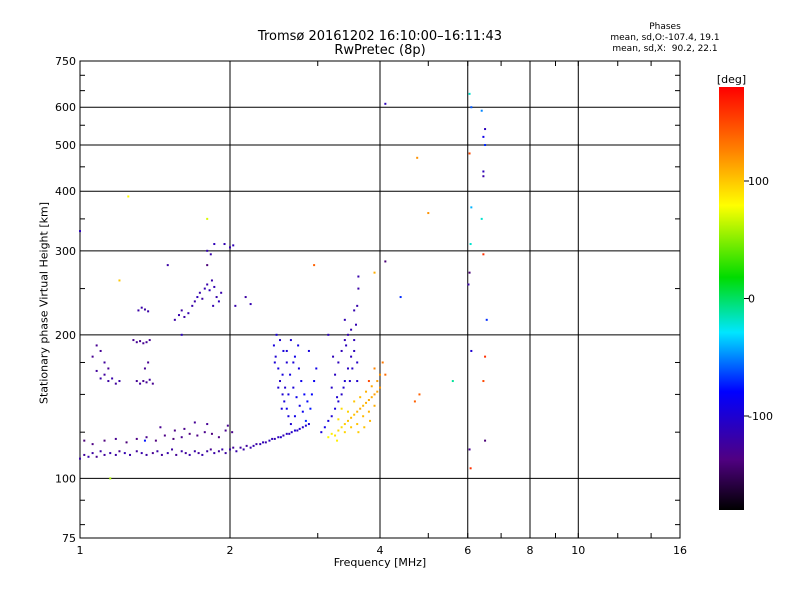 This screenshot has width=800, height=600. What do you see at coordinates (665, 27) in the screenshot?
I see `phase-heading: Phases` at bounding box center [665, 27].